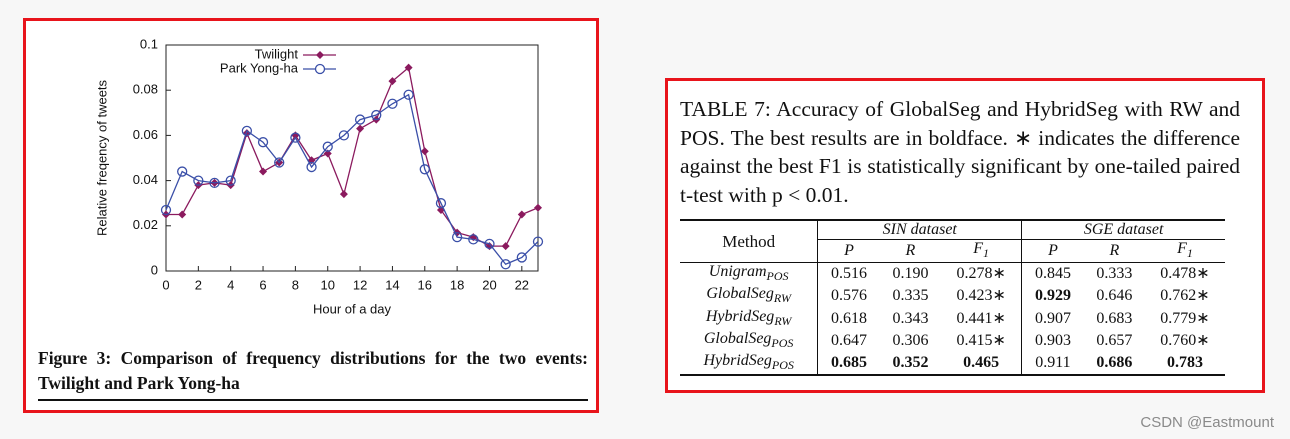 Image resolution: width=1290 pixels, height=439 pixels. I want to click on x-axis-label: Hour of a day, so click(352, 308).